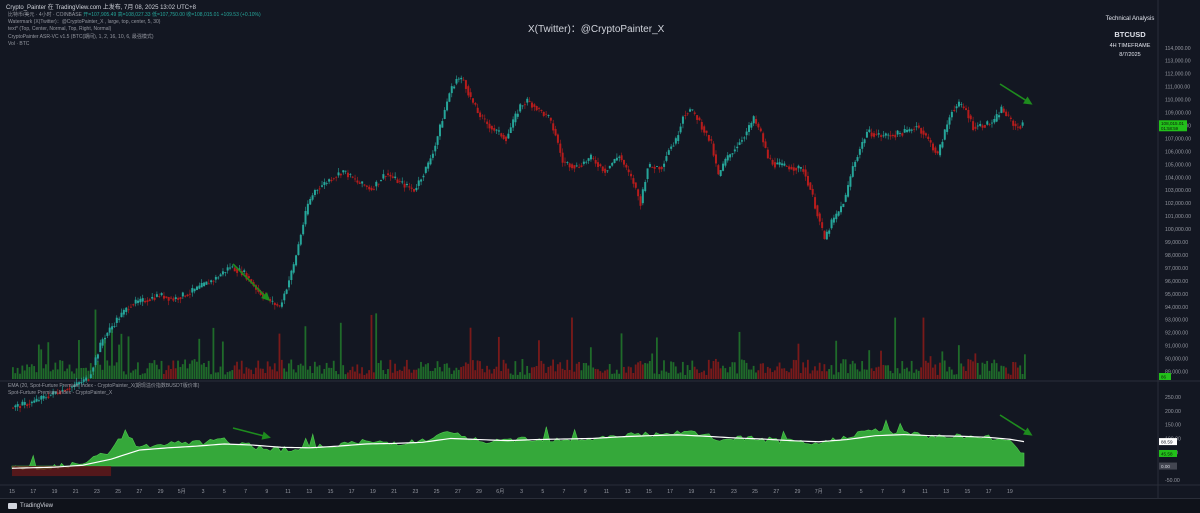  What do you see at coordinates (518, 451) in the screenshot?
I see `ema-line` at bounding box center [518, 451].